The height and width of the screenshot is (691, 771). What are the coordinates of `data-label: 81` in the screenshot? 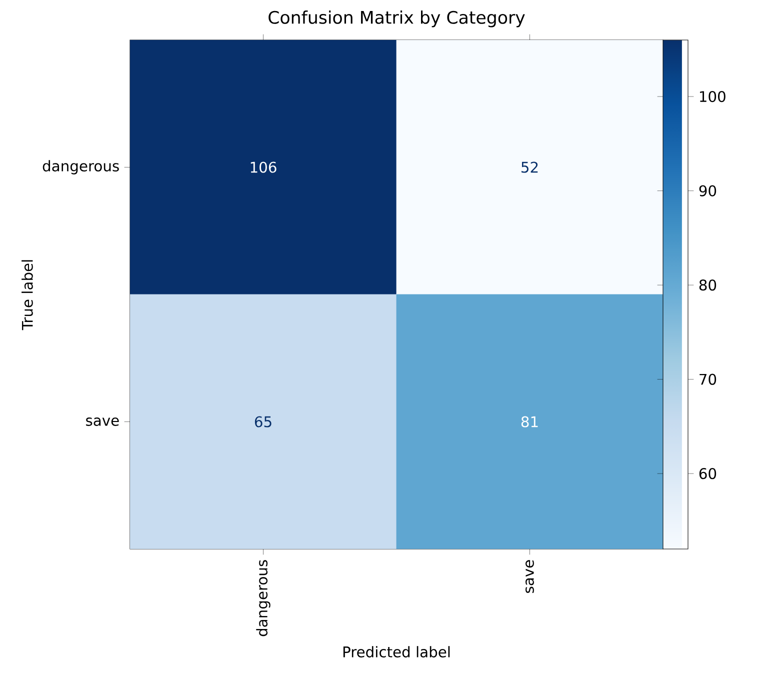 It's located at (529, 422).